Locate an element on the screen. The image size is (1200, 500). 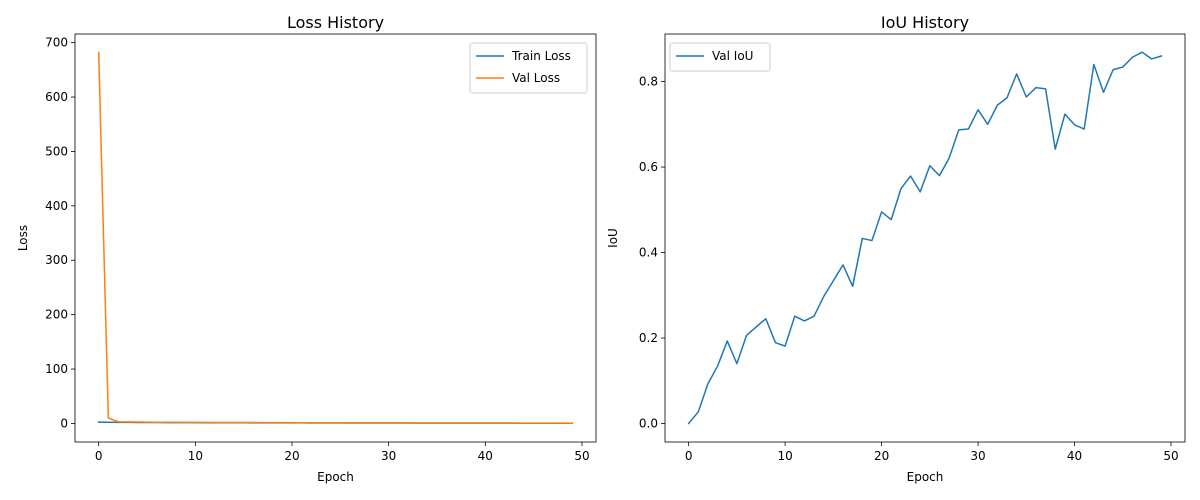
loss-y-tick-label: 300 is located at coordinates (56, 260).